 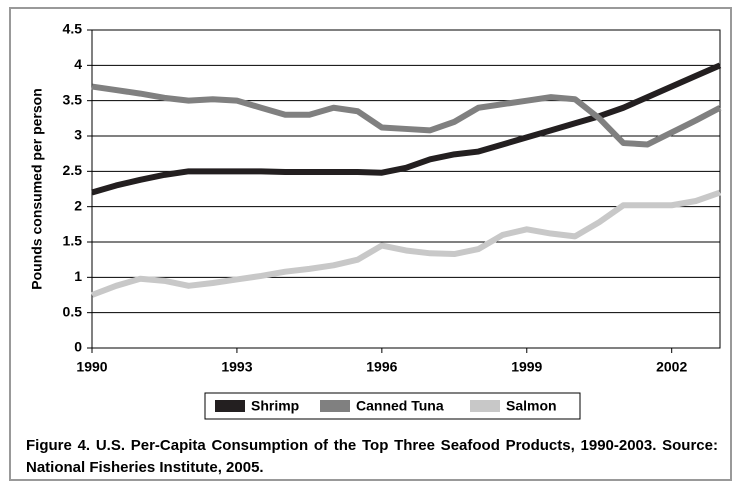 What do you see at coordinates (531, 406) in the screenshot?
I see `legend-label: Salmon` at bounding box center [531, 406].